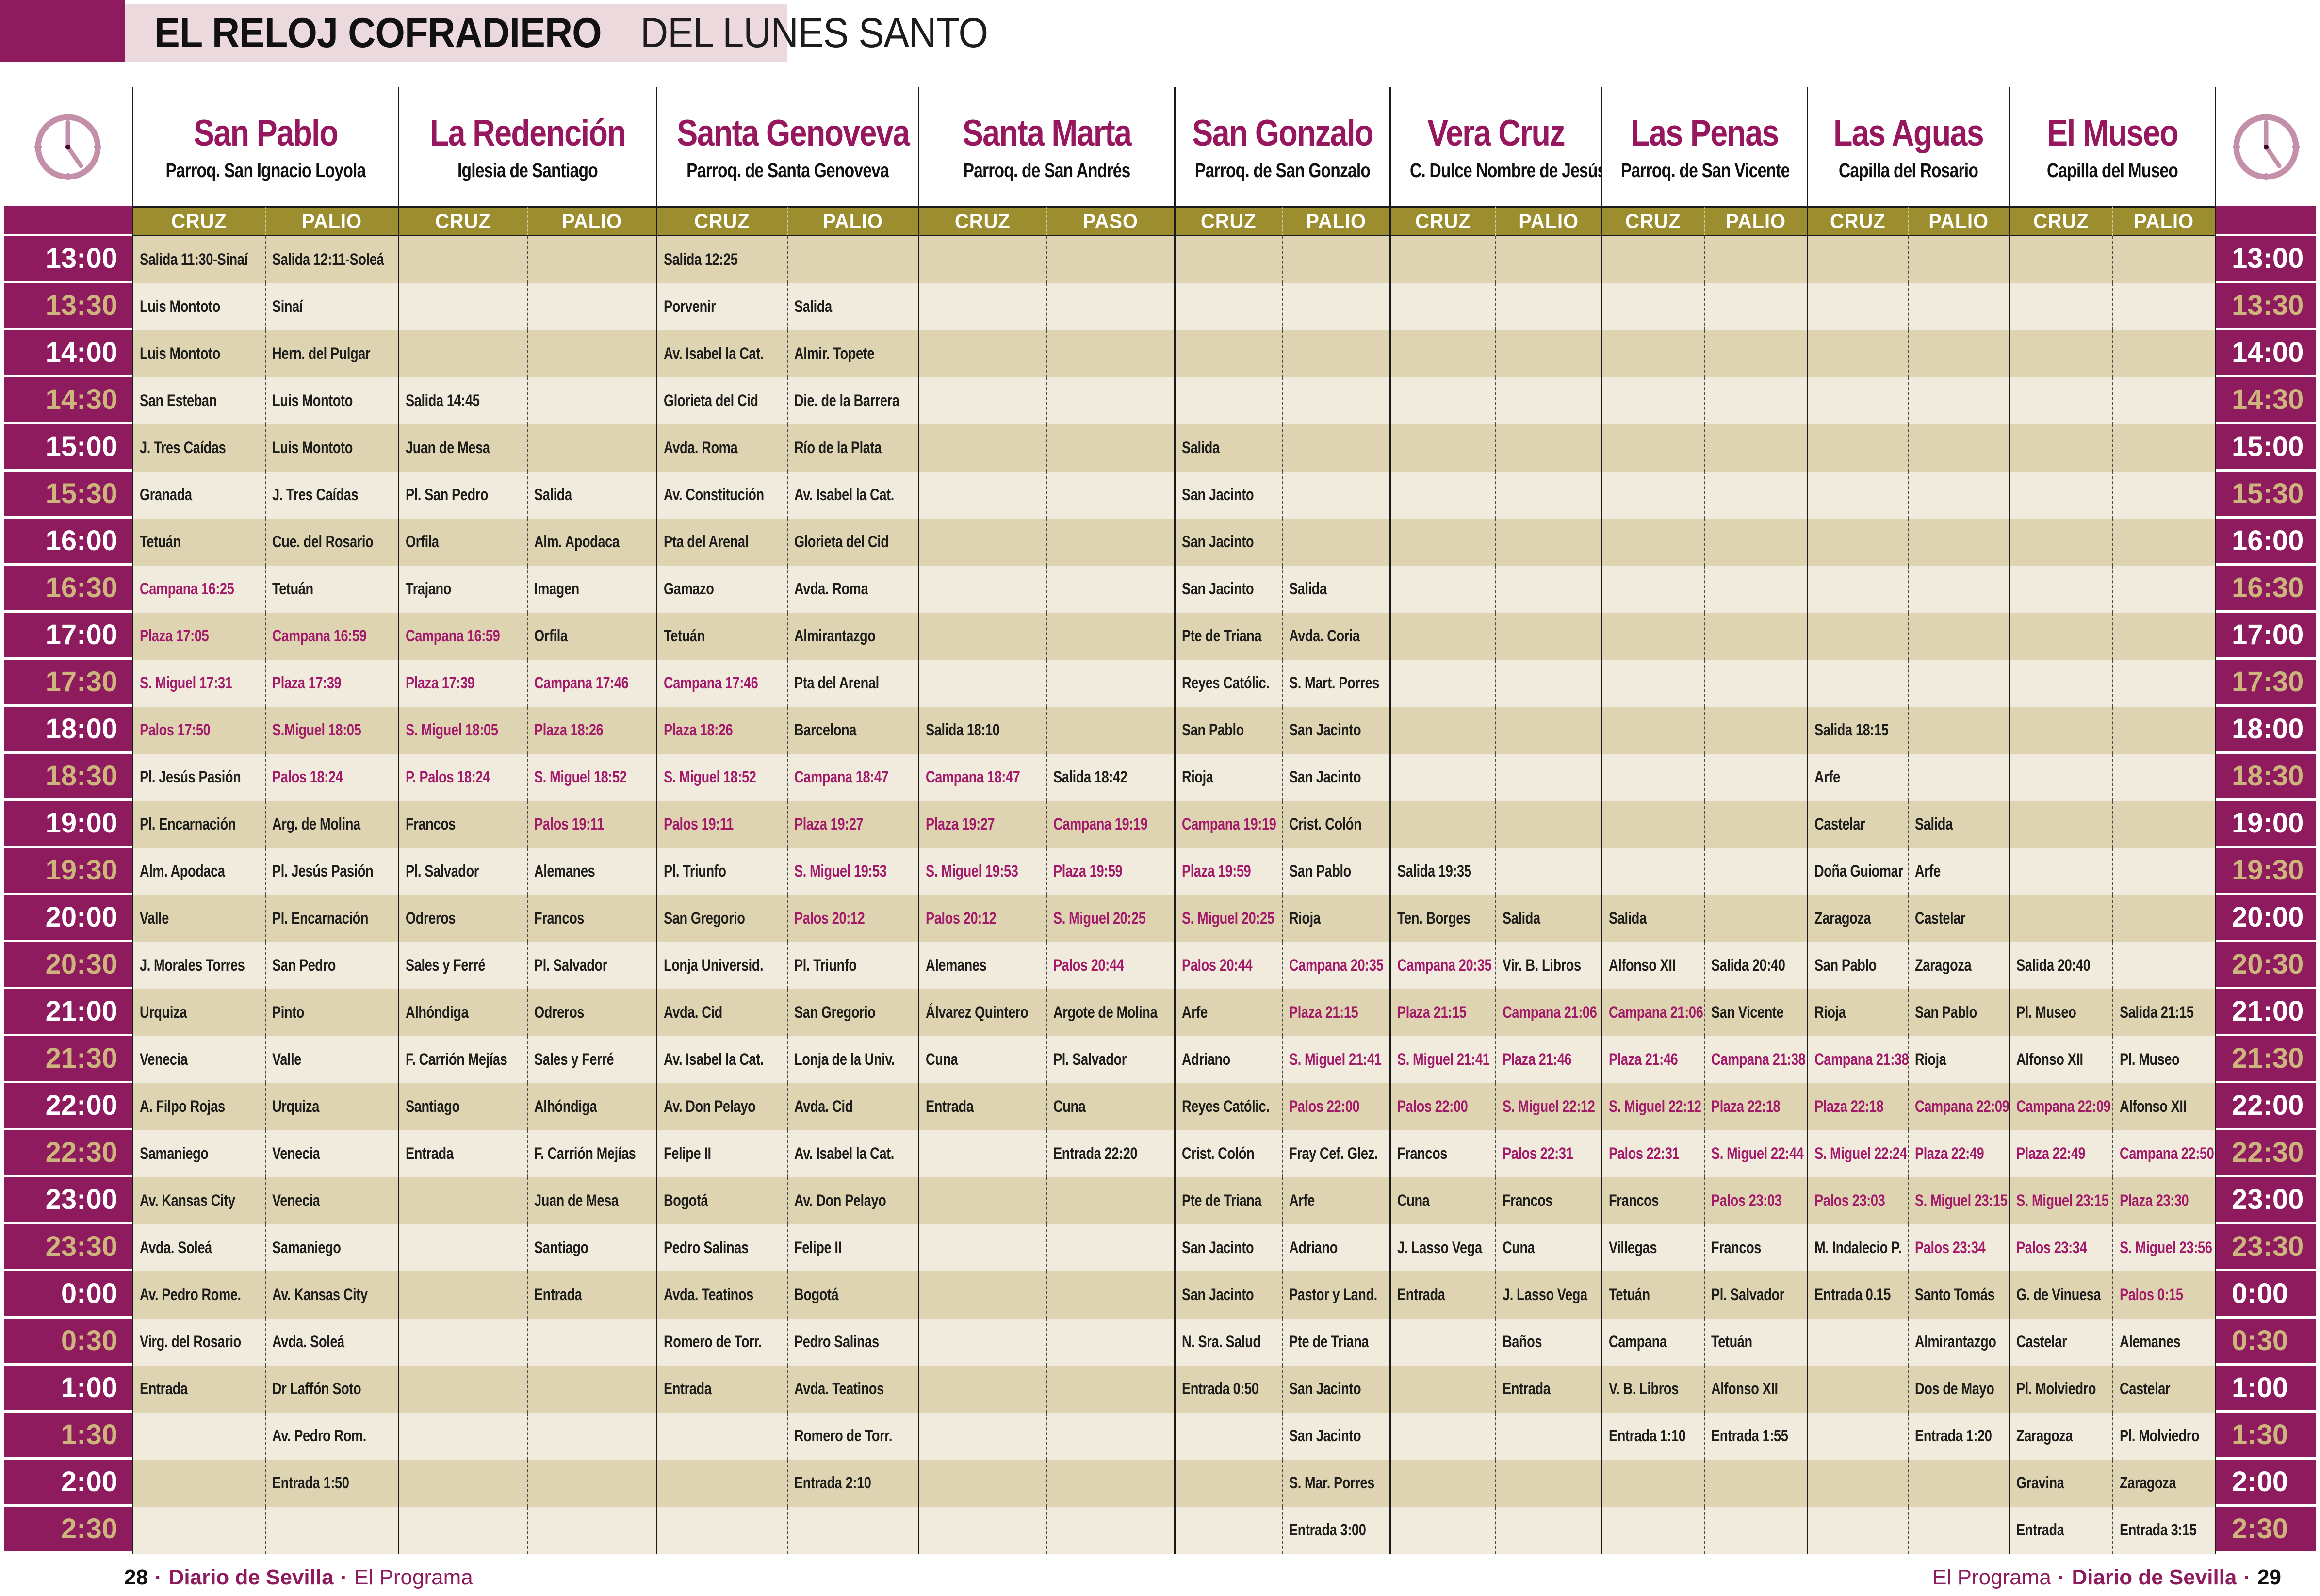 The image size is (2320, 1596). Describe the element at coordinates (68, 221) in the screenshot. I see `time-column-cap-left` at that location.